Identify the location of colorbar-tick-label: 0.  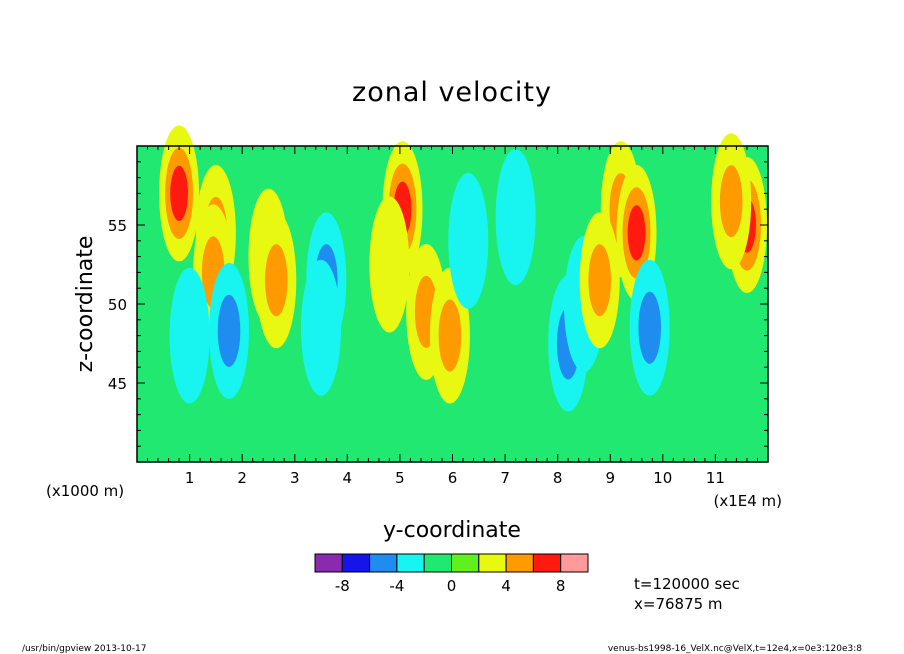
(452, 586).